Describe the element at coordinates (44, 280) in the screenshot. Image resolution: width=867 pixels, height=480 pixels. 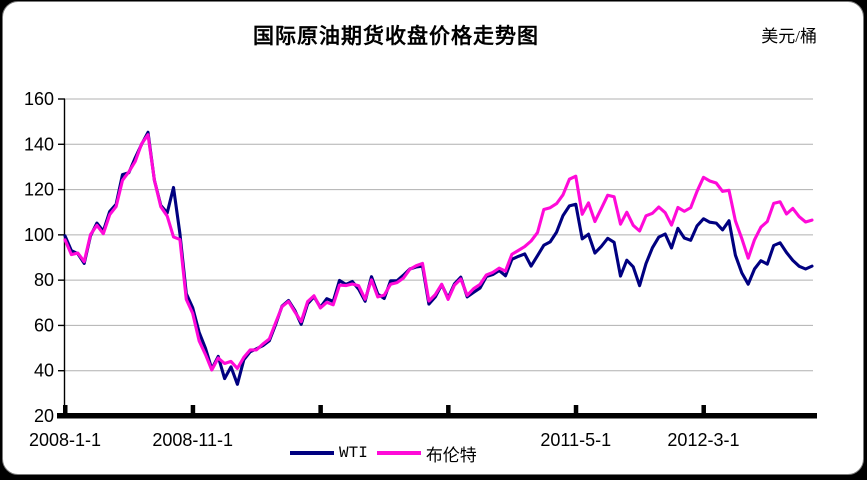
I see `y-tick-label: 80` at that location.